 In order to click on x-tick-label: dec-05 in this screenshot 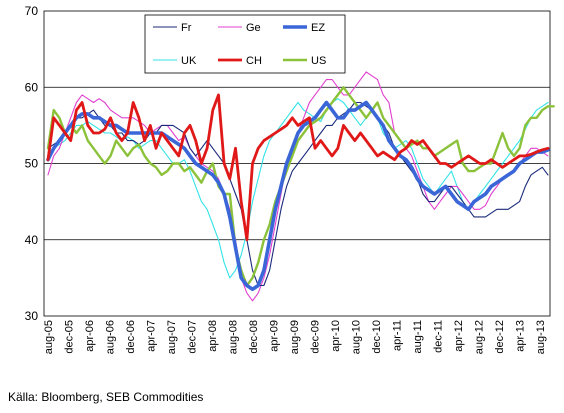, I will do `click(70, 337)`.